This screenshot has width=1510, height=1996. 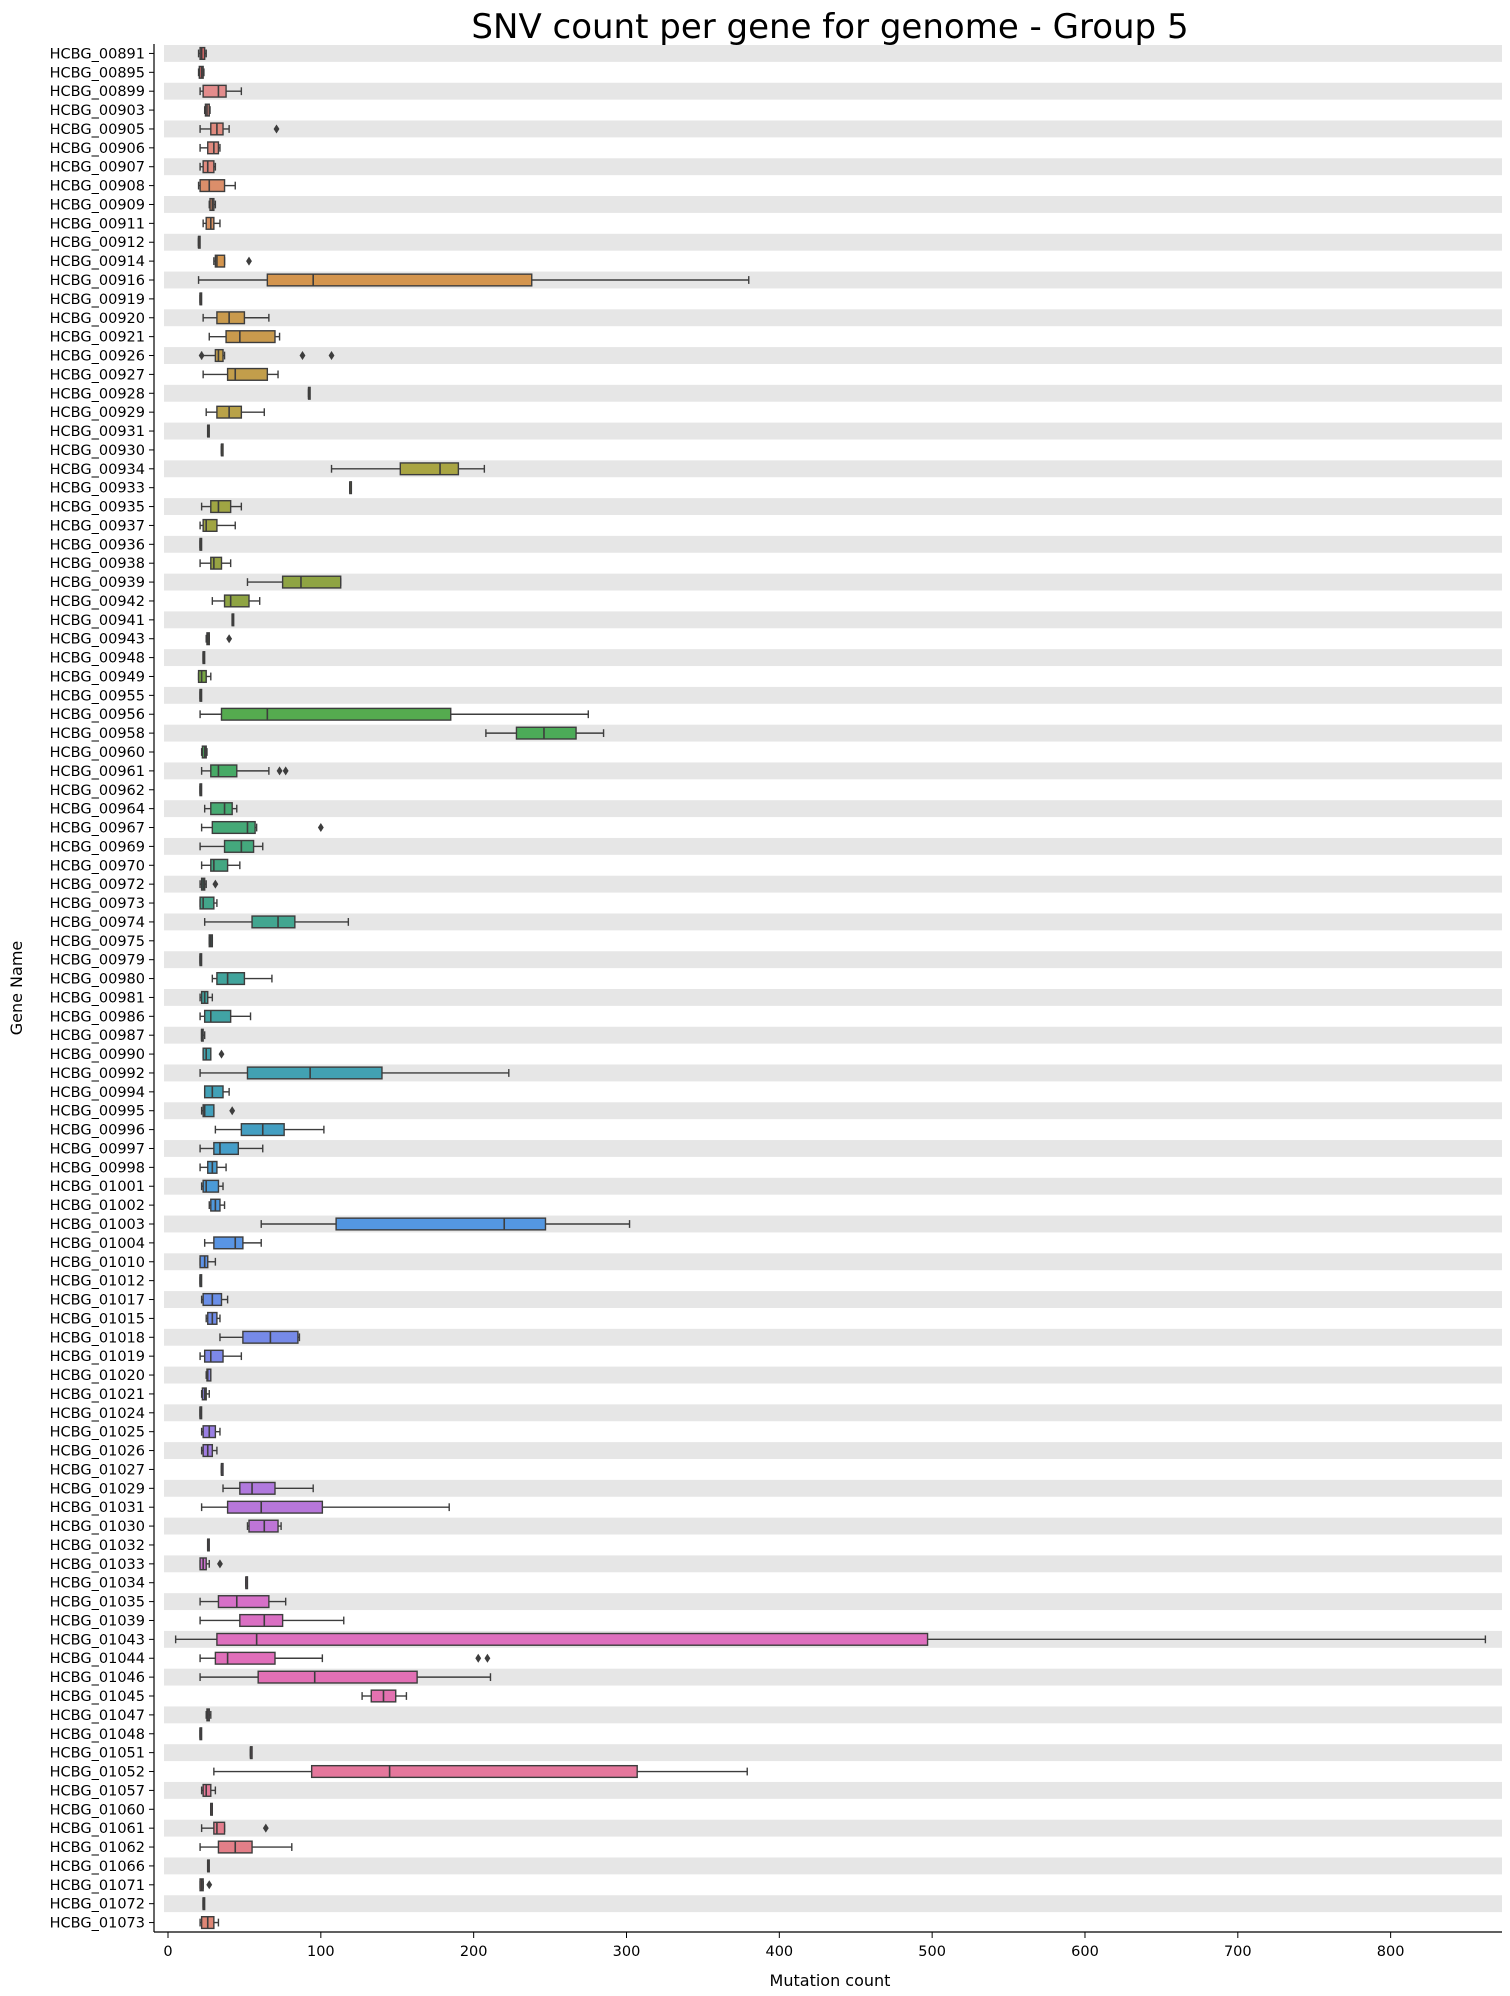 I want to click on y-tick-label: HCBG_01029, so click(x=97, y=1489).